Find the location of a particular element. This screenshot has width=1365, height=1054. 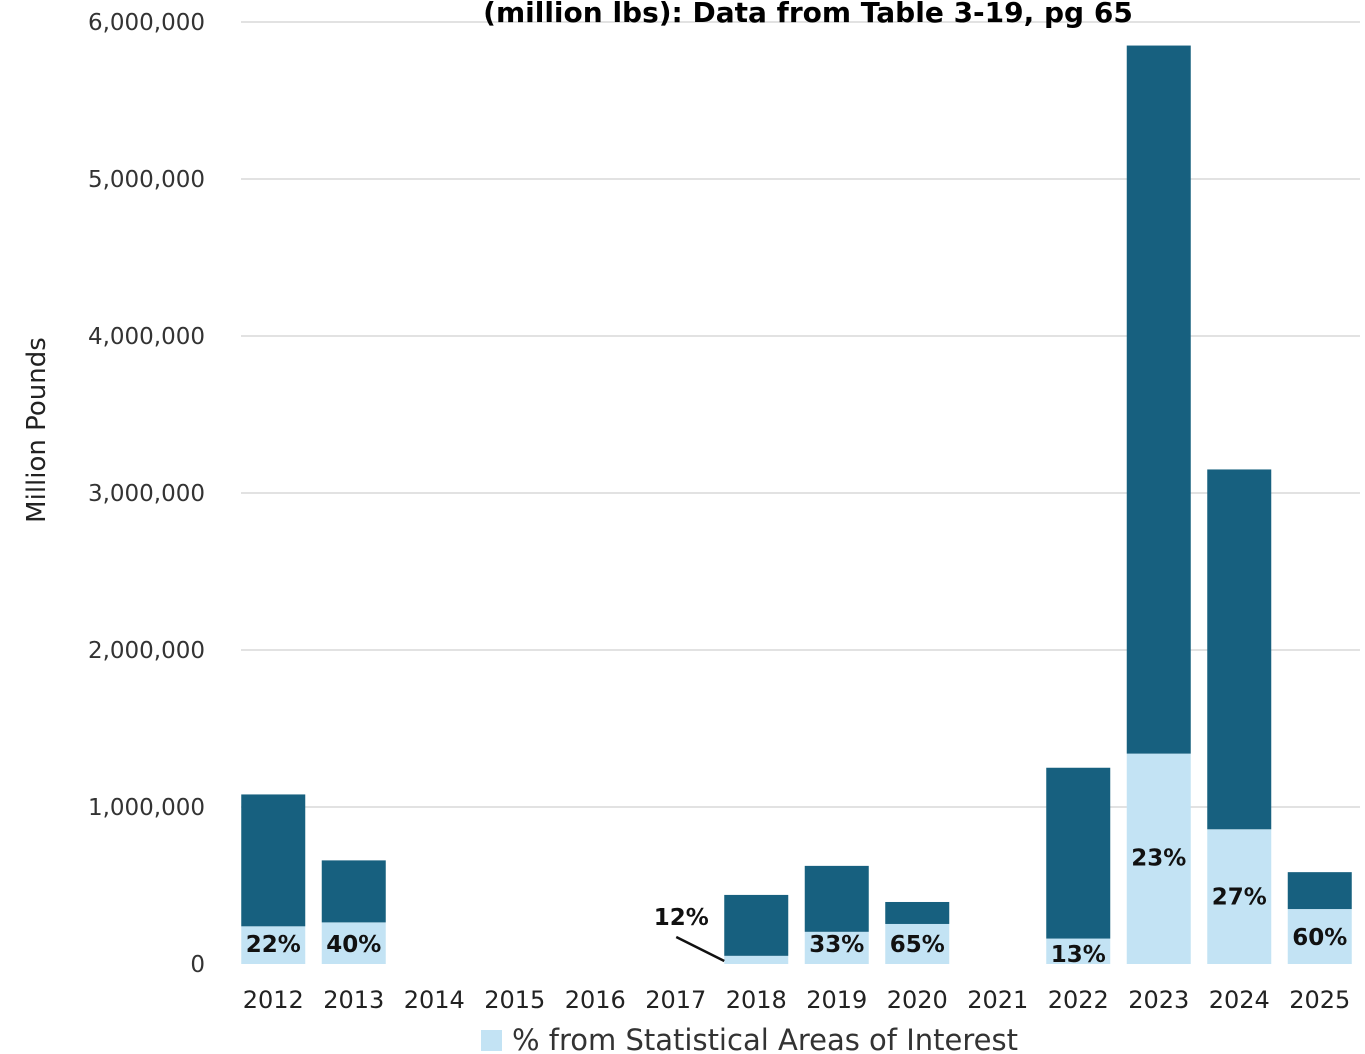

data-label: 23% is located at coordinates (1158, 859).